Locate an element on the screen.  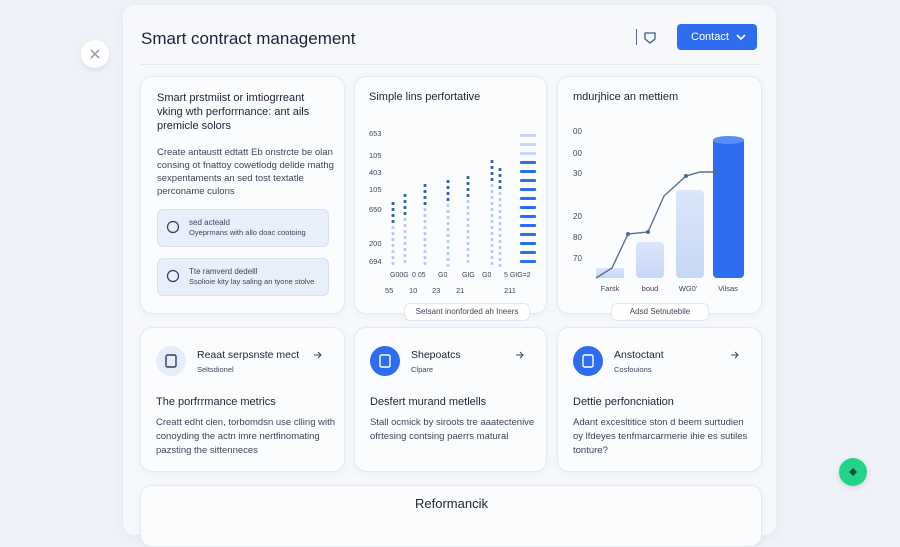
contact-button: Contact is located at coordinates (717, 37).